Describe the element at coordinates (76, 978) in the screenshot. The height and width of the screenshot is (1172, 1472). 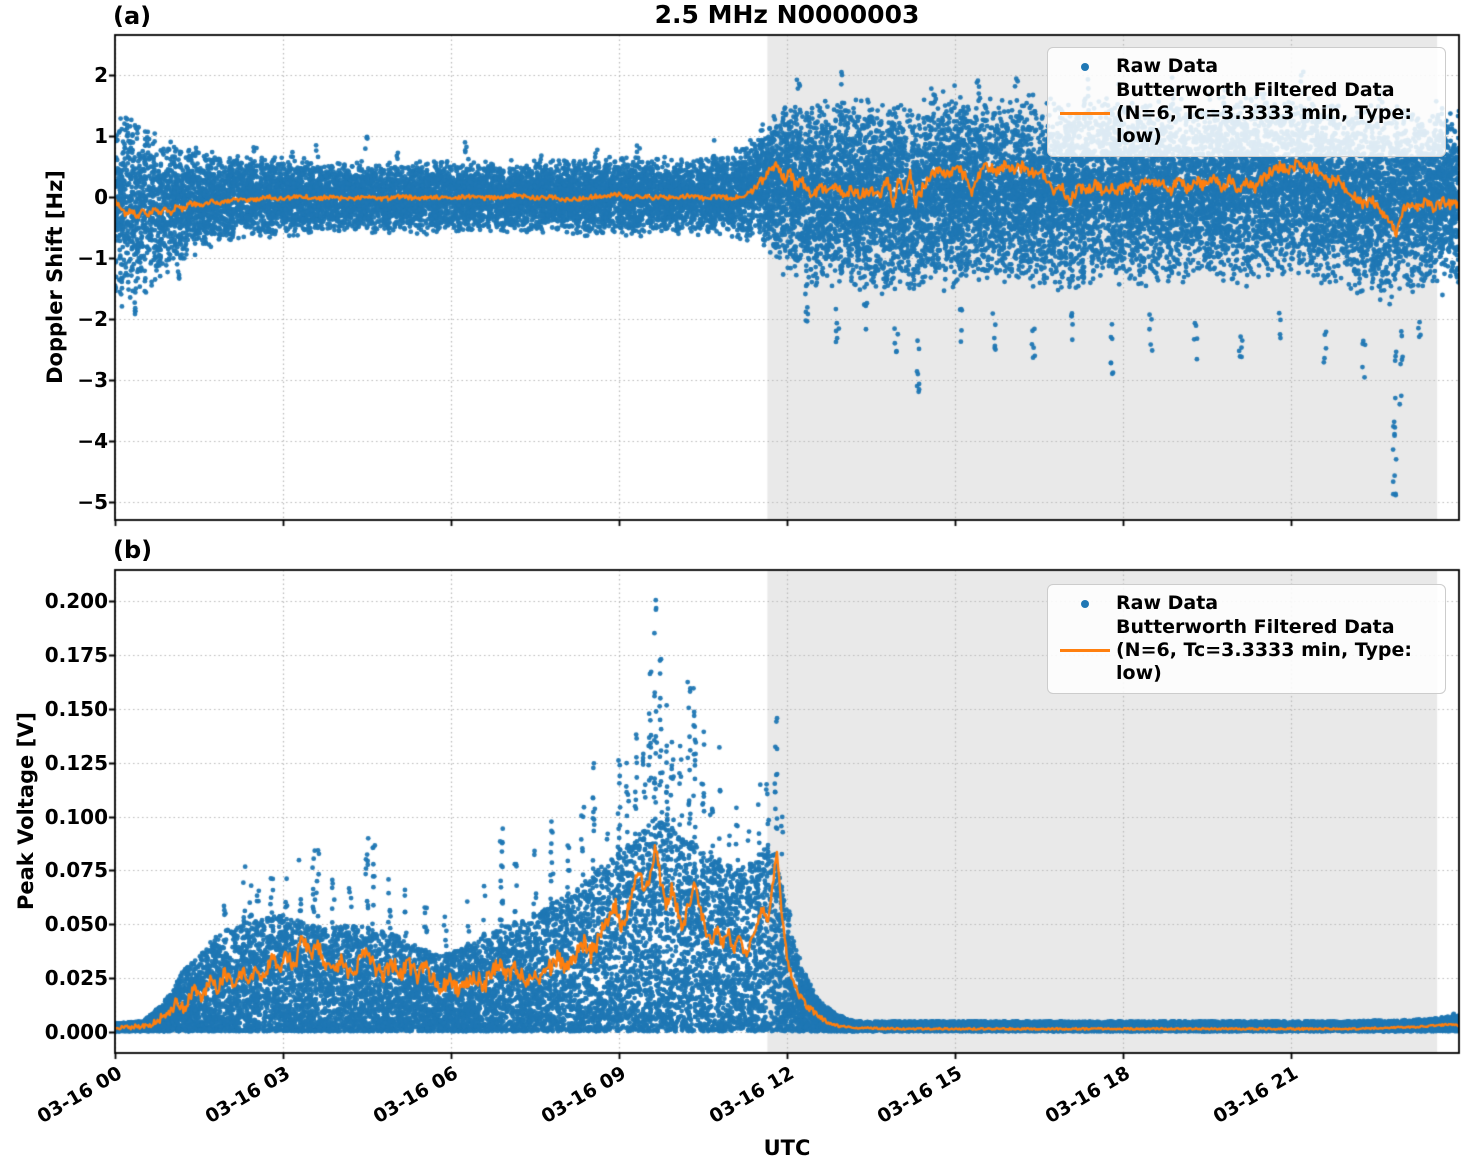
I see `y-tick-label: 0.025` at that location.